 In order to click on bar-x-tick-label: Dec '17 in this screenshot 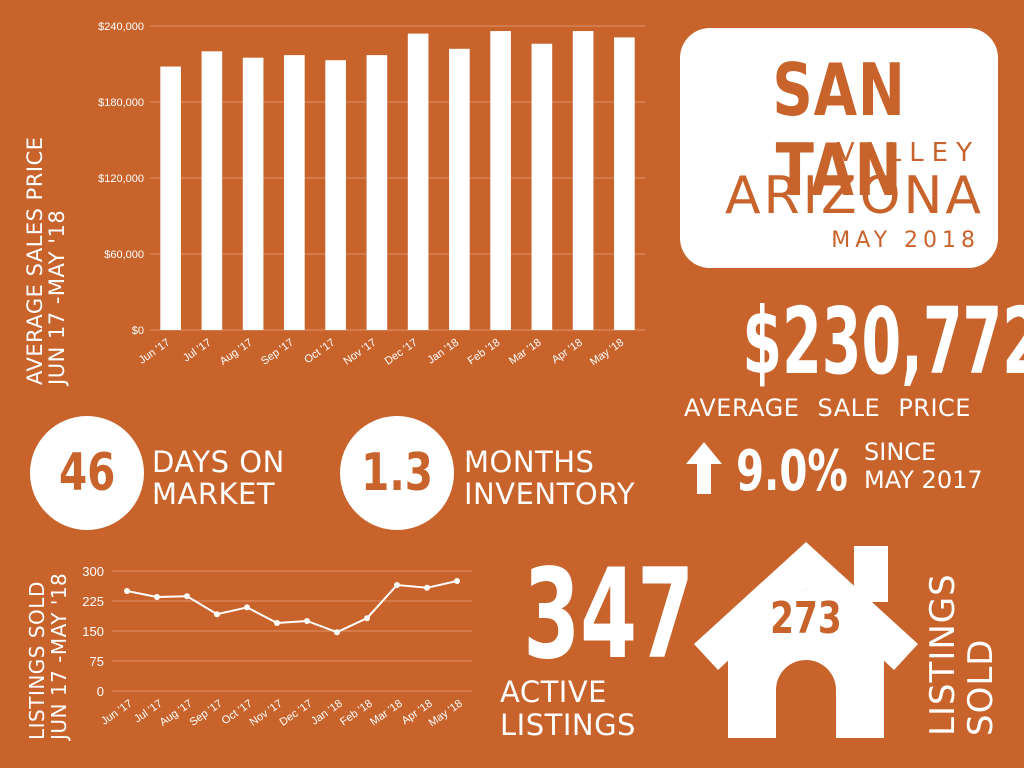, I will do `click(401, 352)`.